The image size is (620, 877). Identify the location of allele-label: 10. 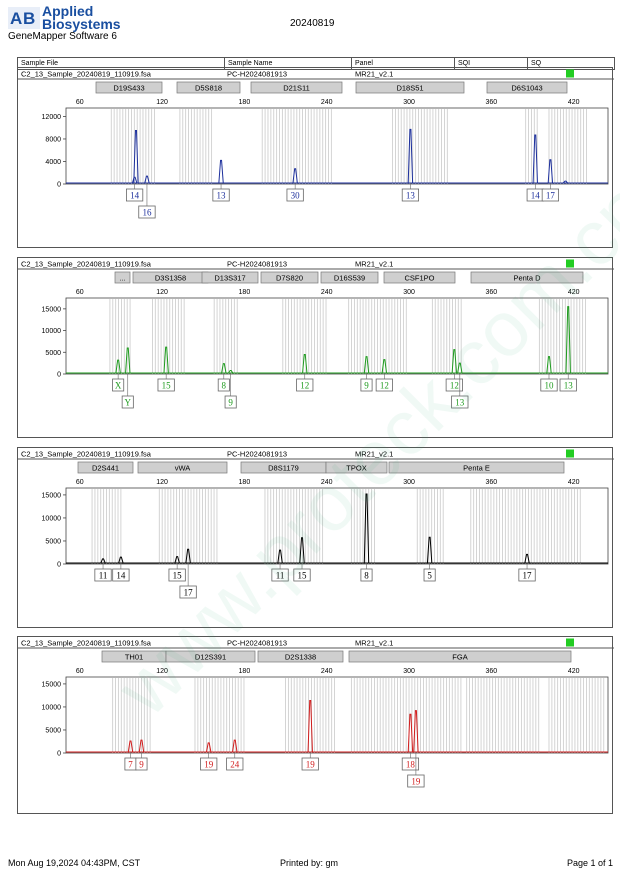
(549, 386).